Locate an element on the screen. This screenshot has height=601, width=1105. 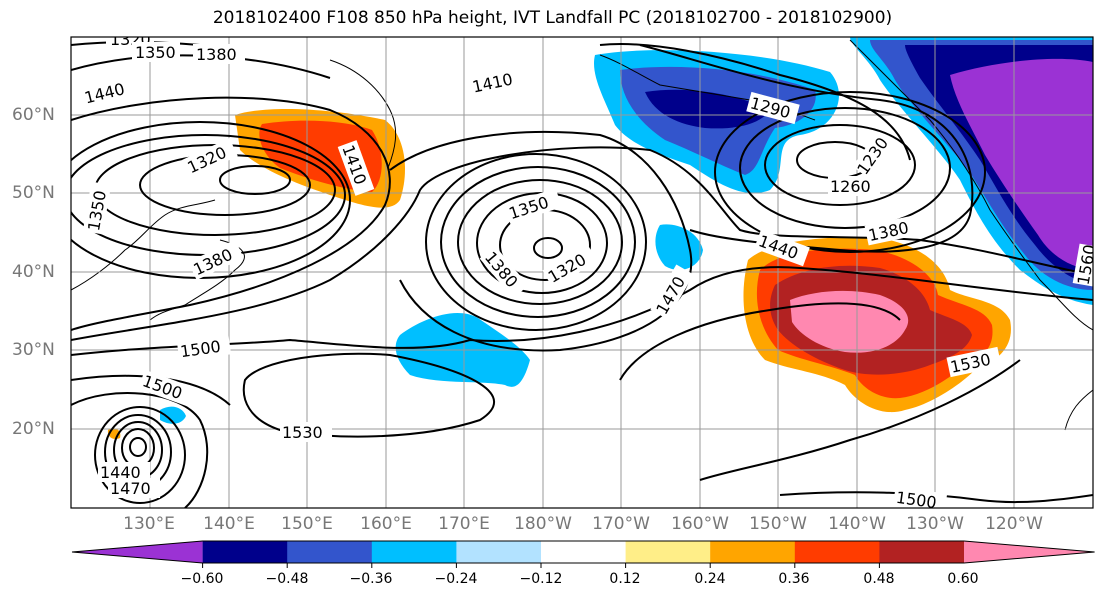
lon-label: 140°E is located at coordinates (229, 524).